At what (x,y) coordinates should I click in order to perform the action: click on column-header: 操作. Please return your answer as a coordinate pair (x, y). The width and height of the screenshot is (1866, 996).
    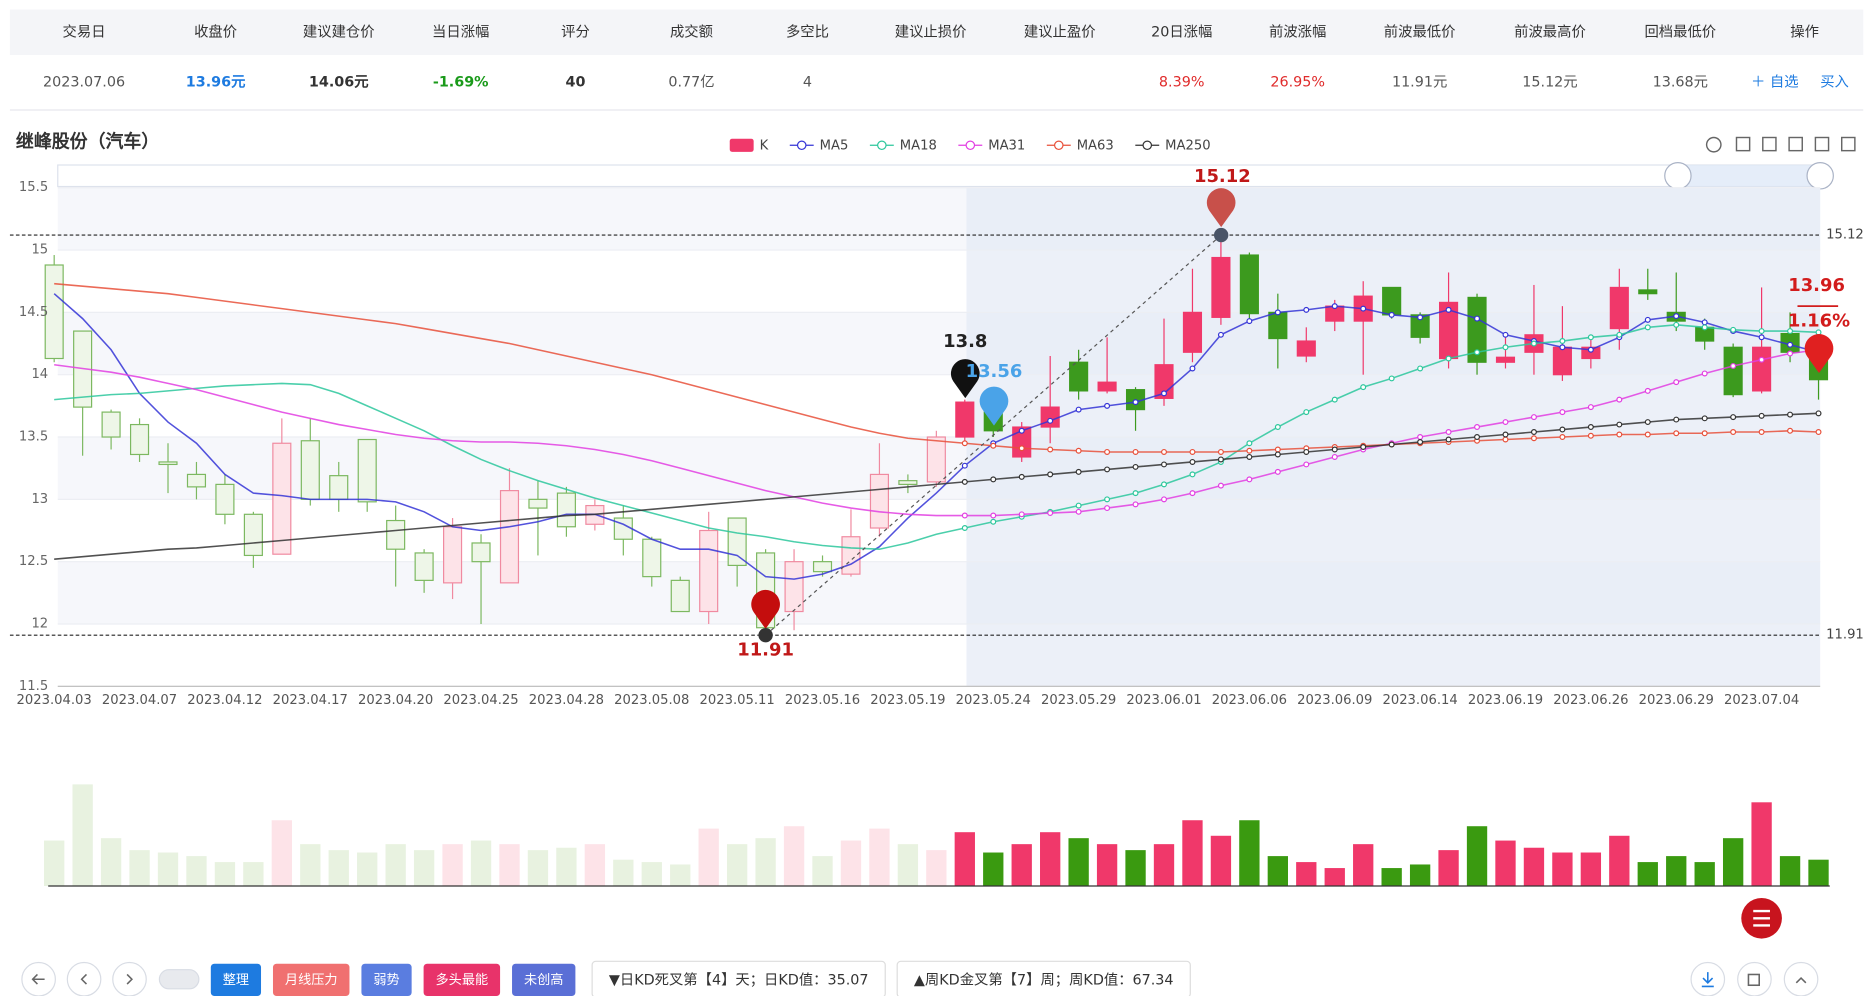
    Looking at the image, I should click on (1804, 31).